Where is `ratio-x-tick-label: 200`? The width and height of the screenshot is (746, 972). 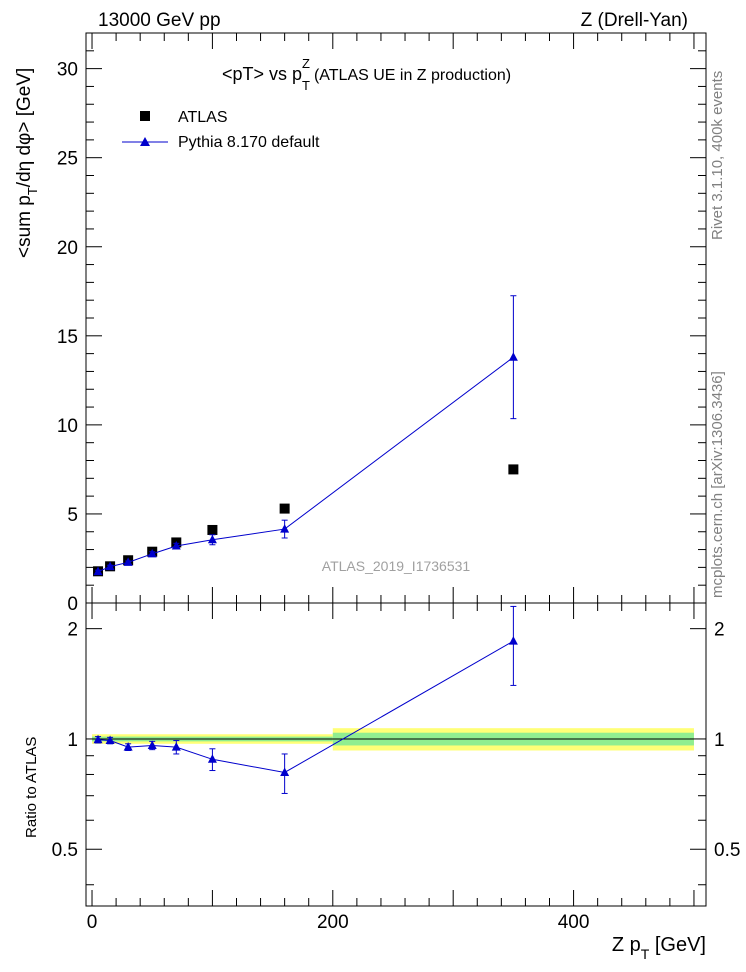
ratio-x-tick-label: 200 is located at coordinates (333, 922).